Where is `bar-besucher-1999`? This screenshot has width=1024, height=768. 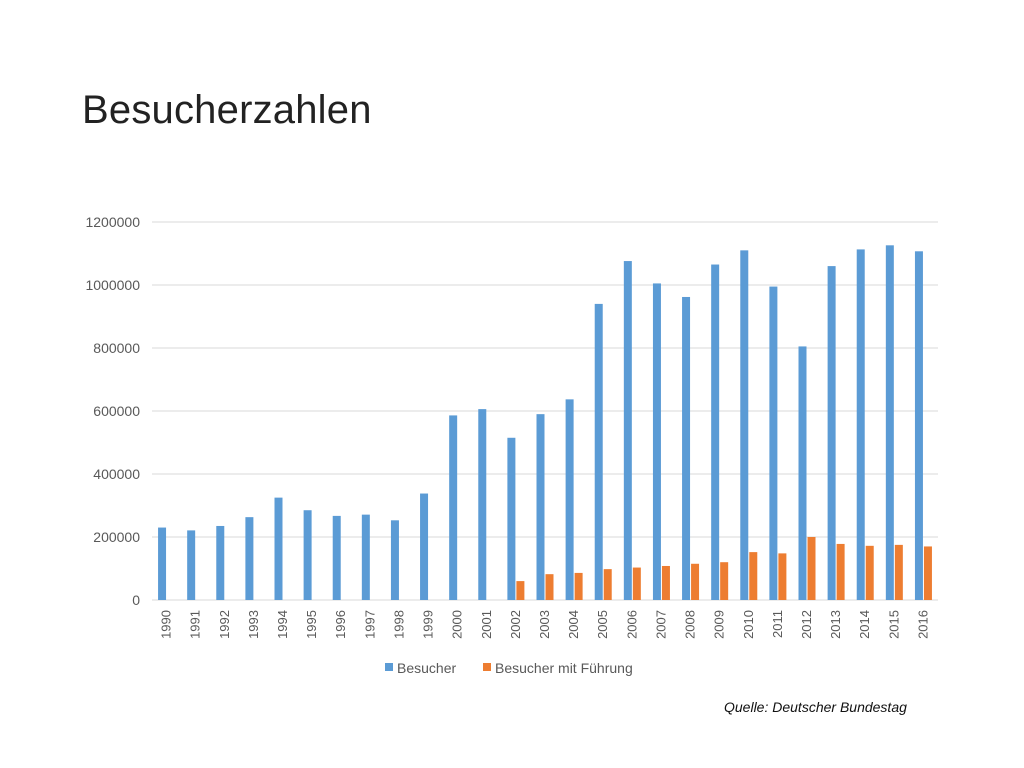 bar-besucher-1999 is located at coordinates (424, 546).